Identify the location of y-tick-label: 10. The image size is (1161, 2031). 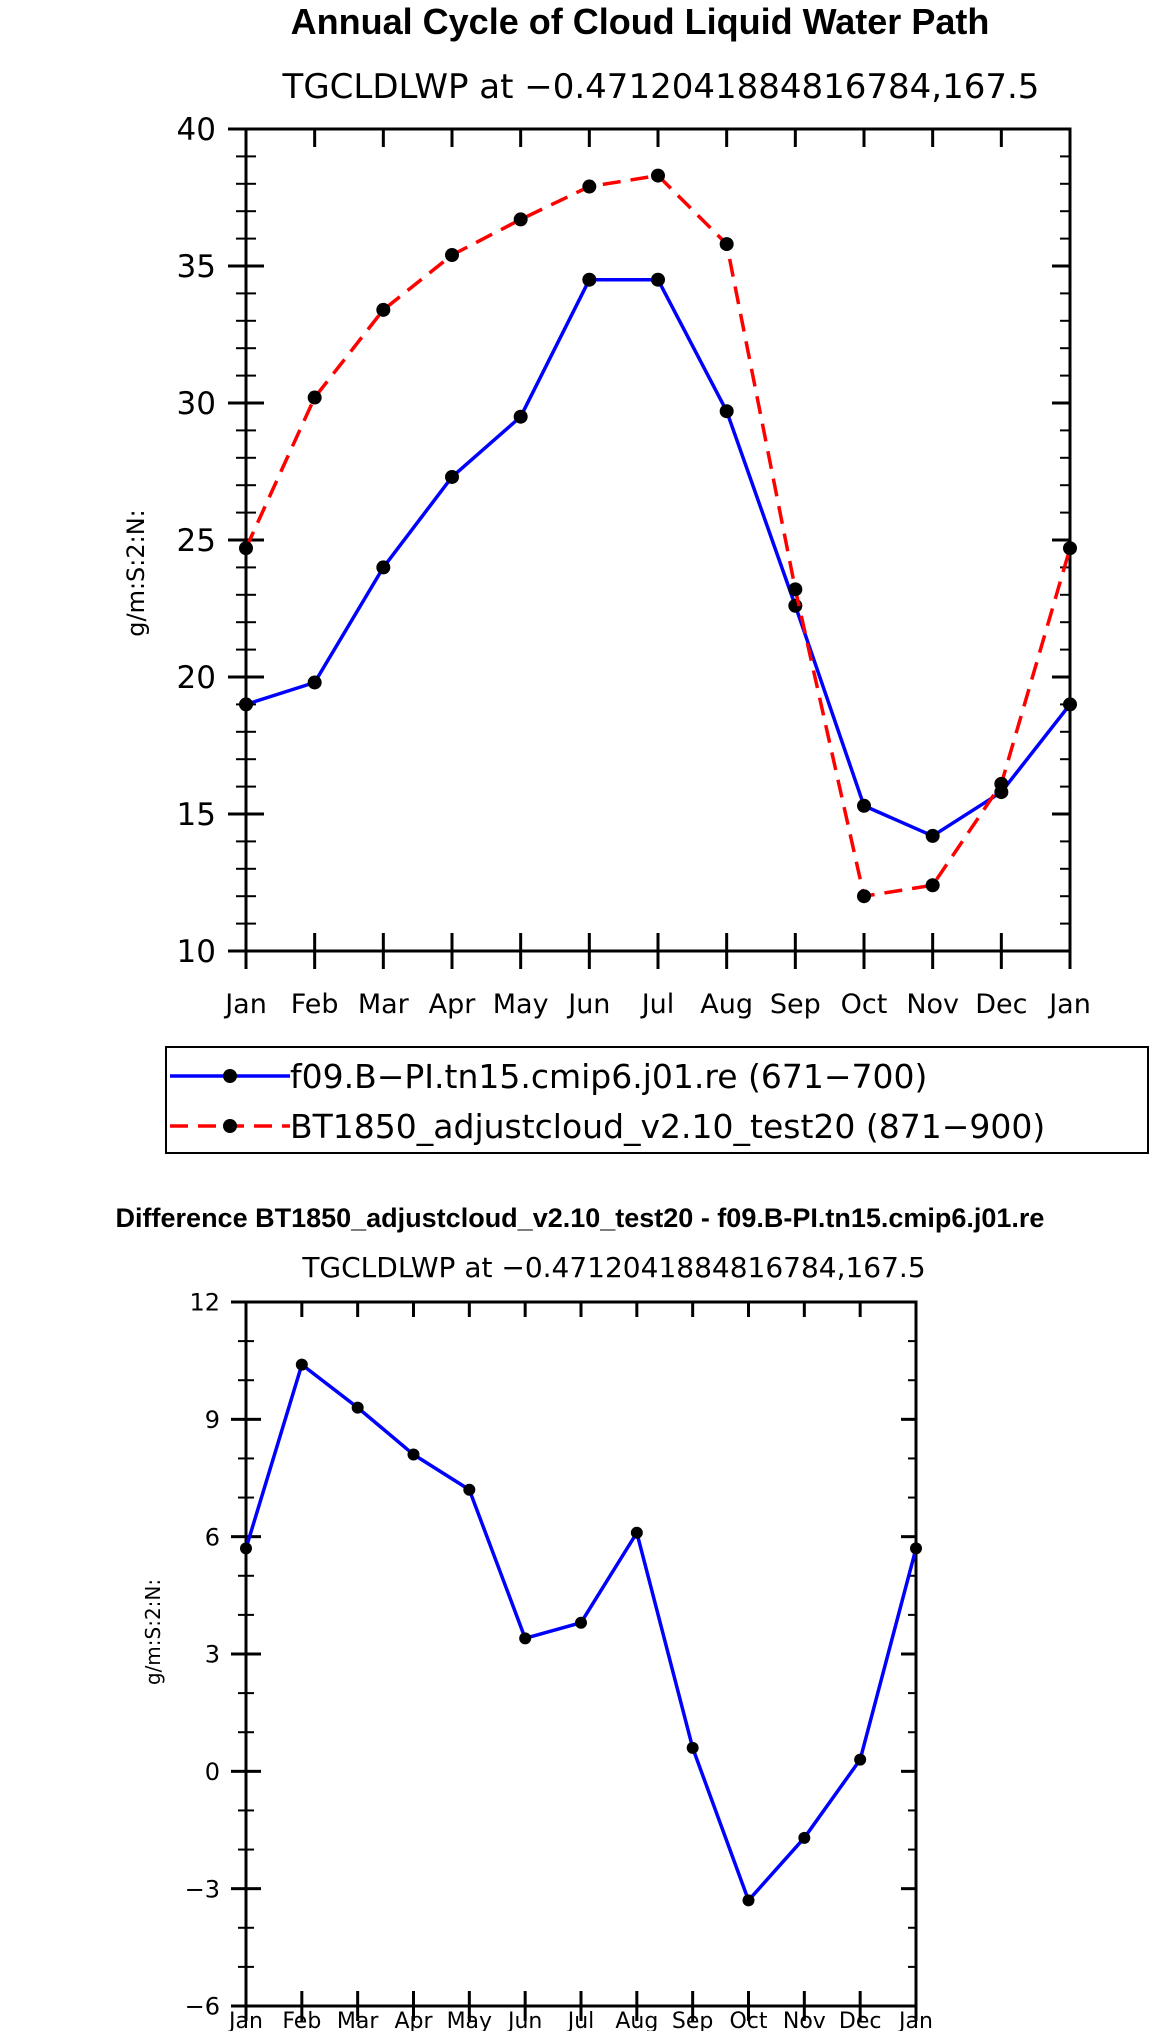
(196, 952).